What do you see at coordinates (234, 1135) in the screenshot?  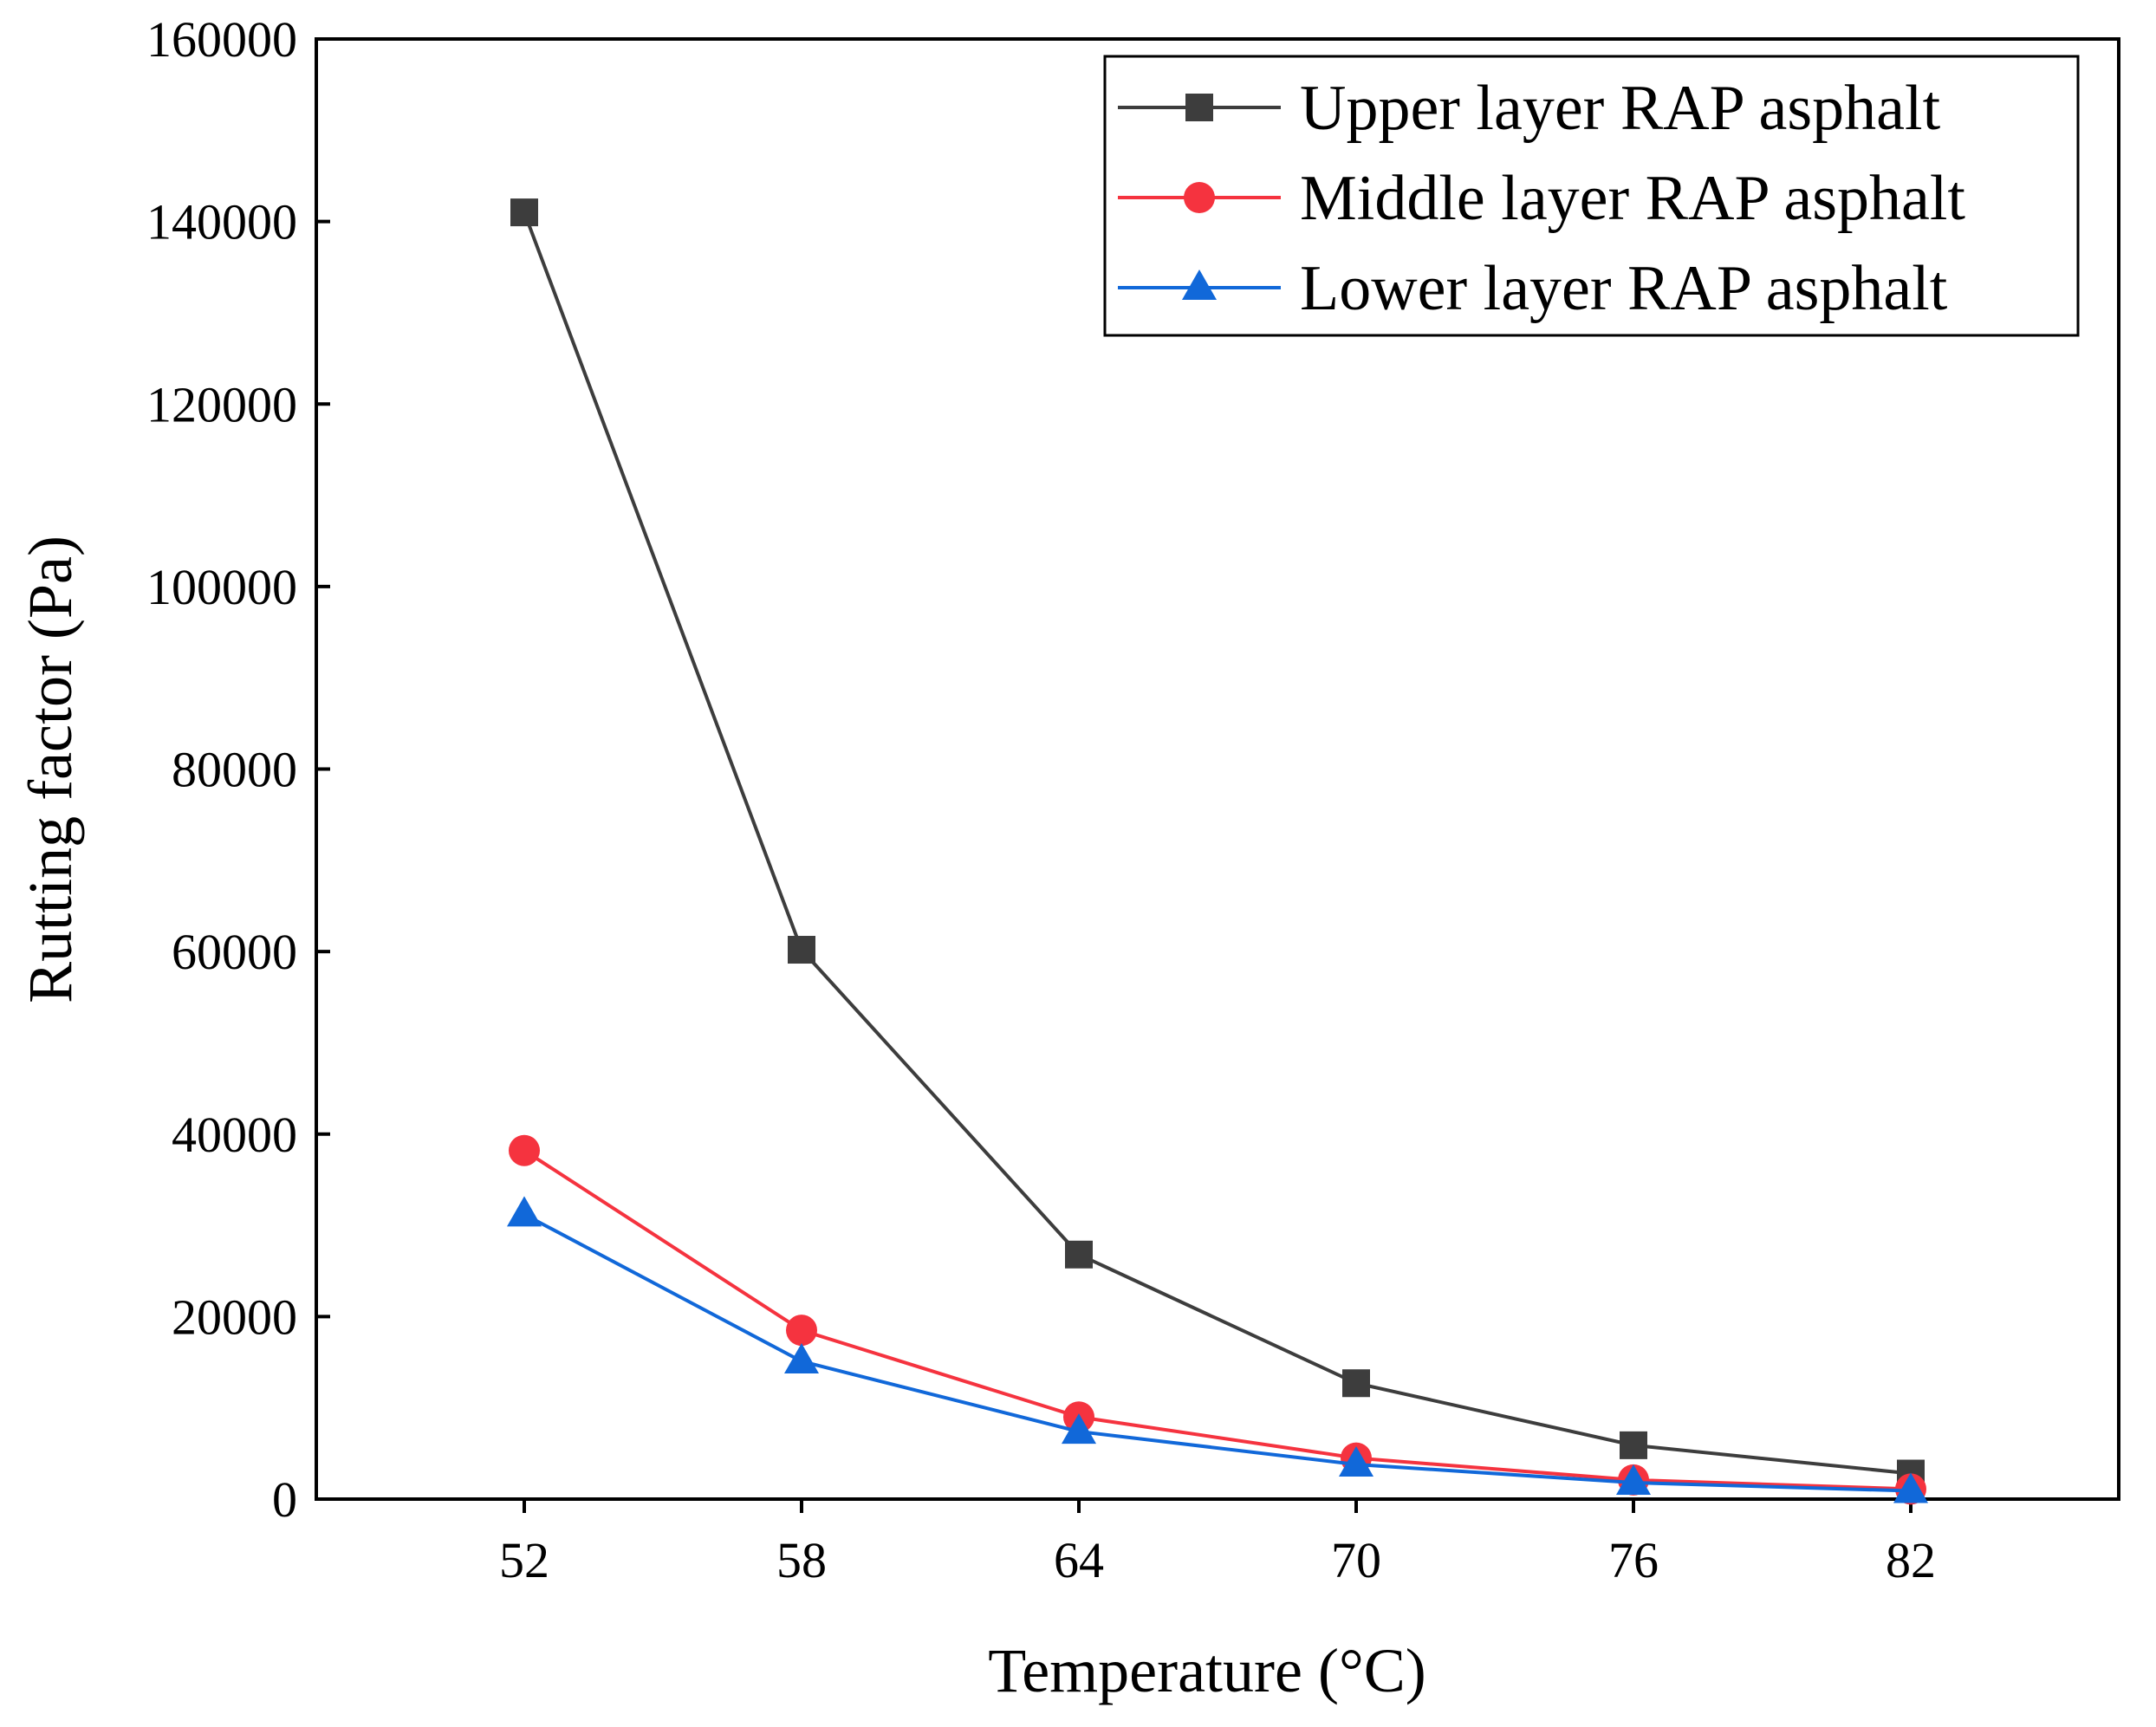 I see `y-tick-label: 40000` at bounding box center [234, 1135].